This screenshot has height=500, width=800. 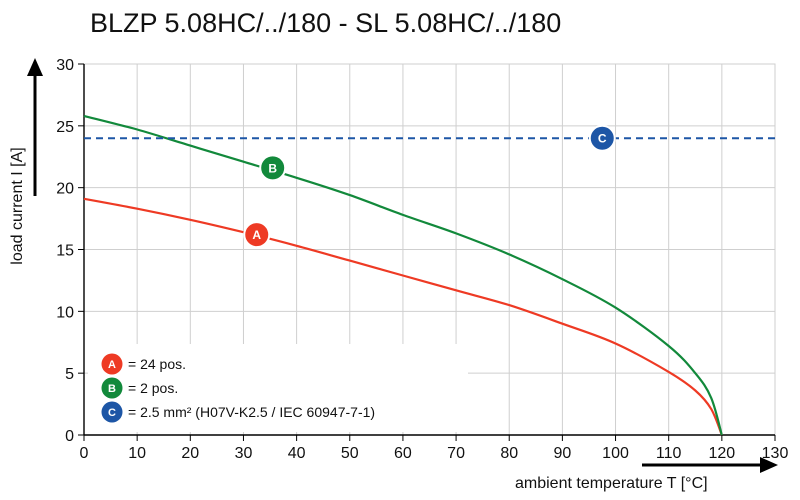 I want to click on legend-box, so click(x=278, y=388).